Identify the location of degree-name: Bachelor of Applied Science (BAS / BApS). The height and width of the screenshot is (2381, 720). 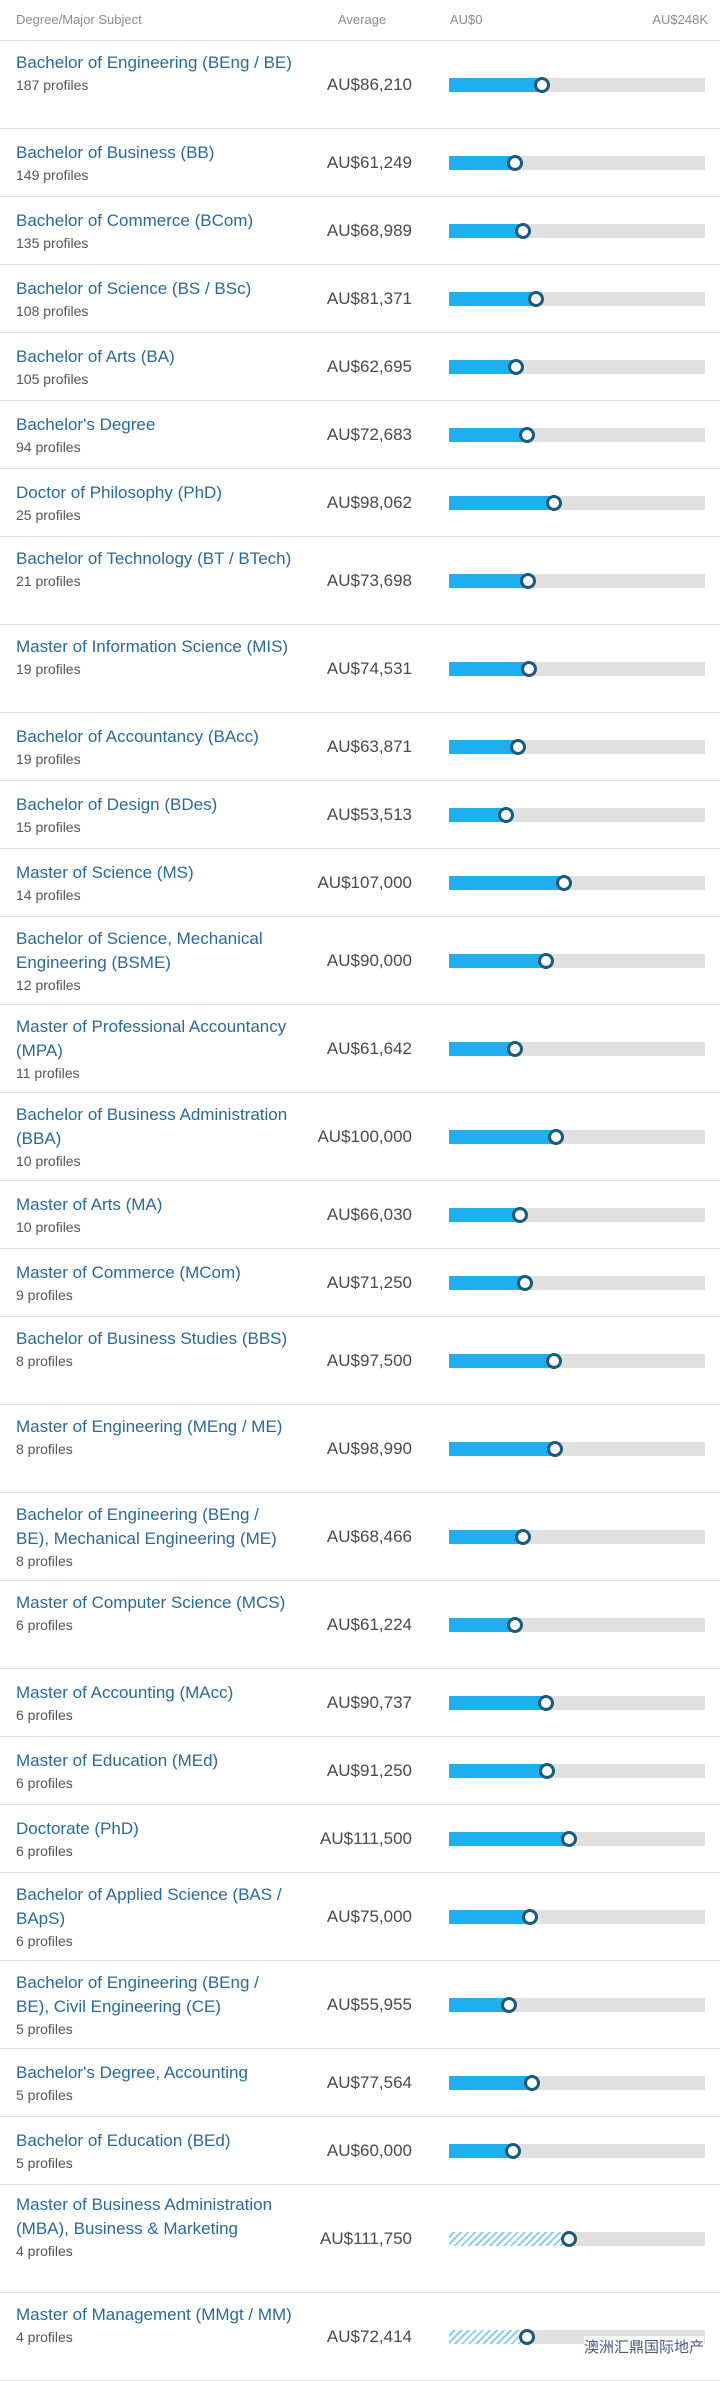
(149, 1906).